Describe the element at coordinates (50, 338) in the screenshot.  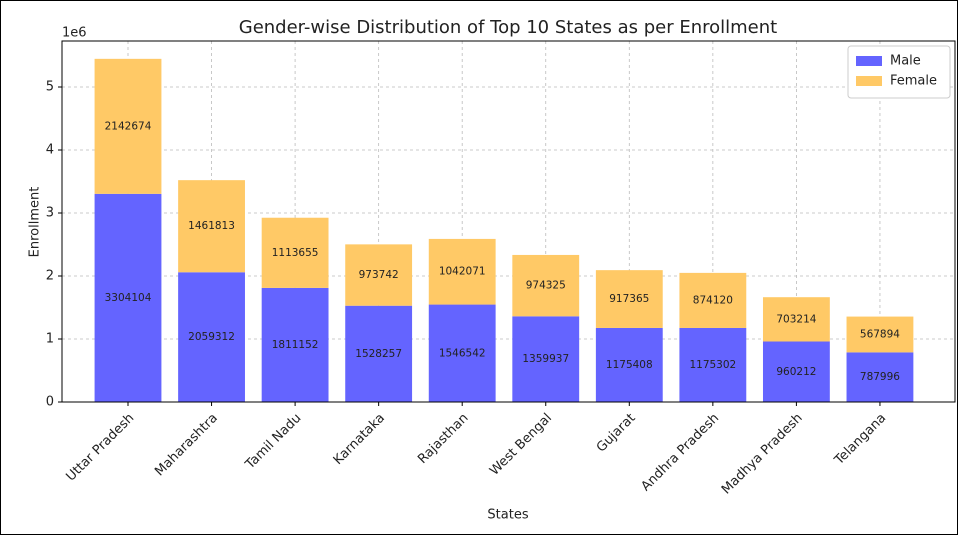
I see `y-tick-label: 1` at that location.